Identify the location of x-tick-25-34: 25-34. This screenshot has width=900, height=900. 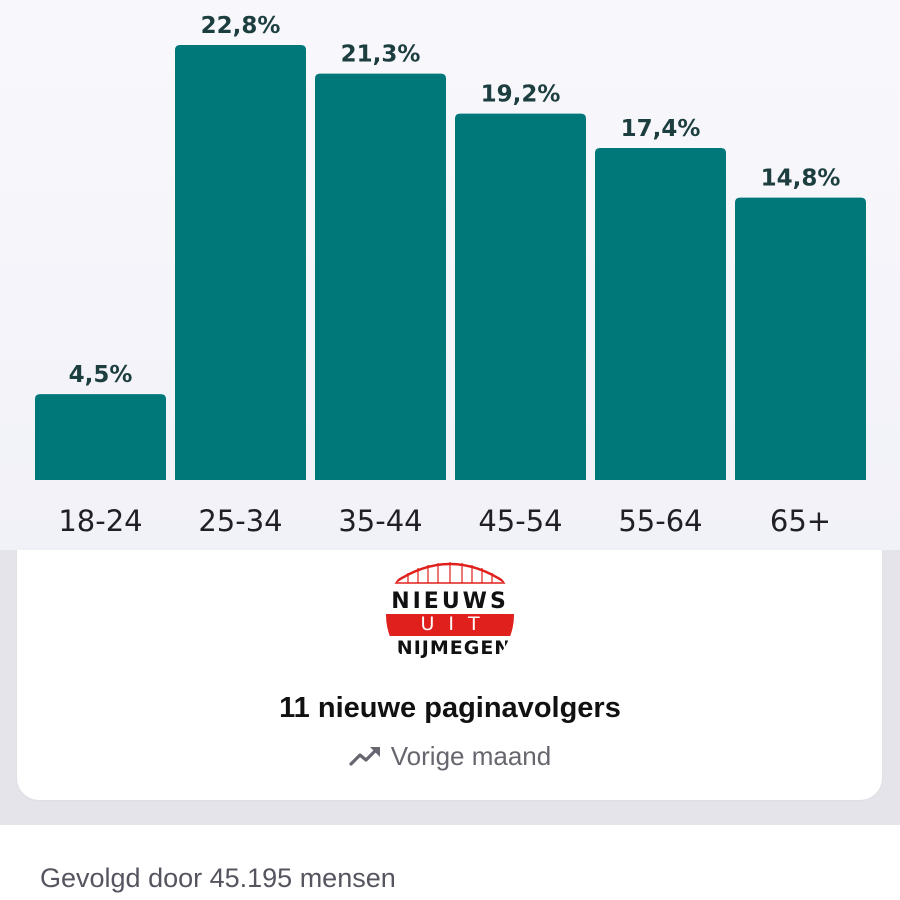
(240, 521).